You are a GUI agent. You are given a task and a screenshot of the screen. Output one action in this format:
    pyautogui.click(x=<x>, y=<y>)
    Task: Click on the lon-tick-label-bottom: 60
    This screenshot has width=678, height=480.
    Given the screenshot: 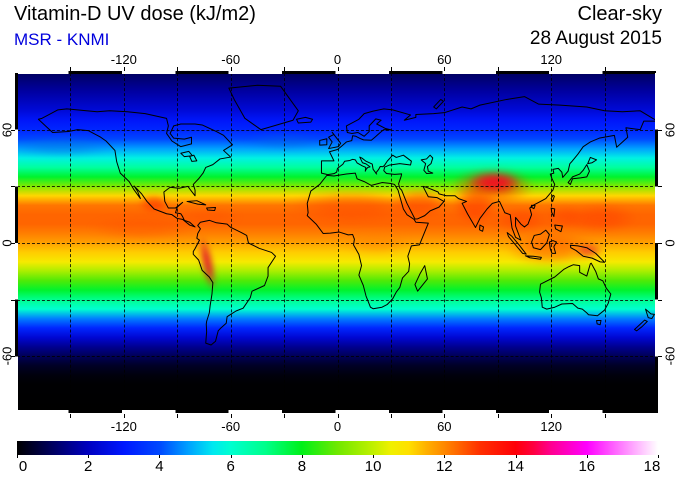 What is the action you would take?
    pyautogui.click(x=444, y=426)
    